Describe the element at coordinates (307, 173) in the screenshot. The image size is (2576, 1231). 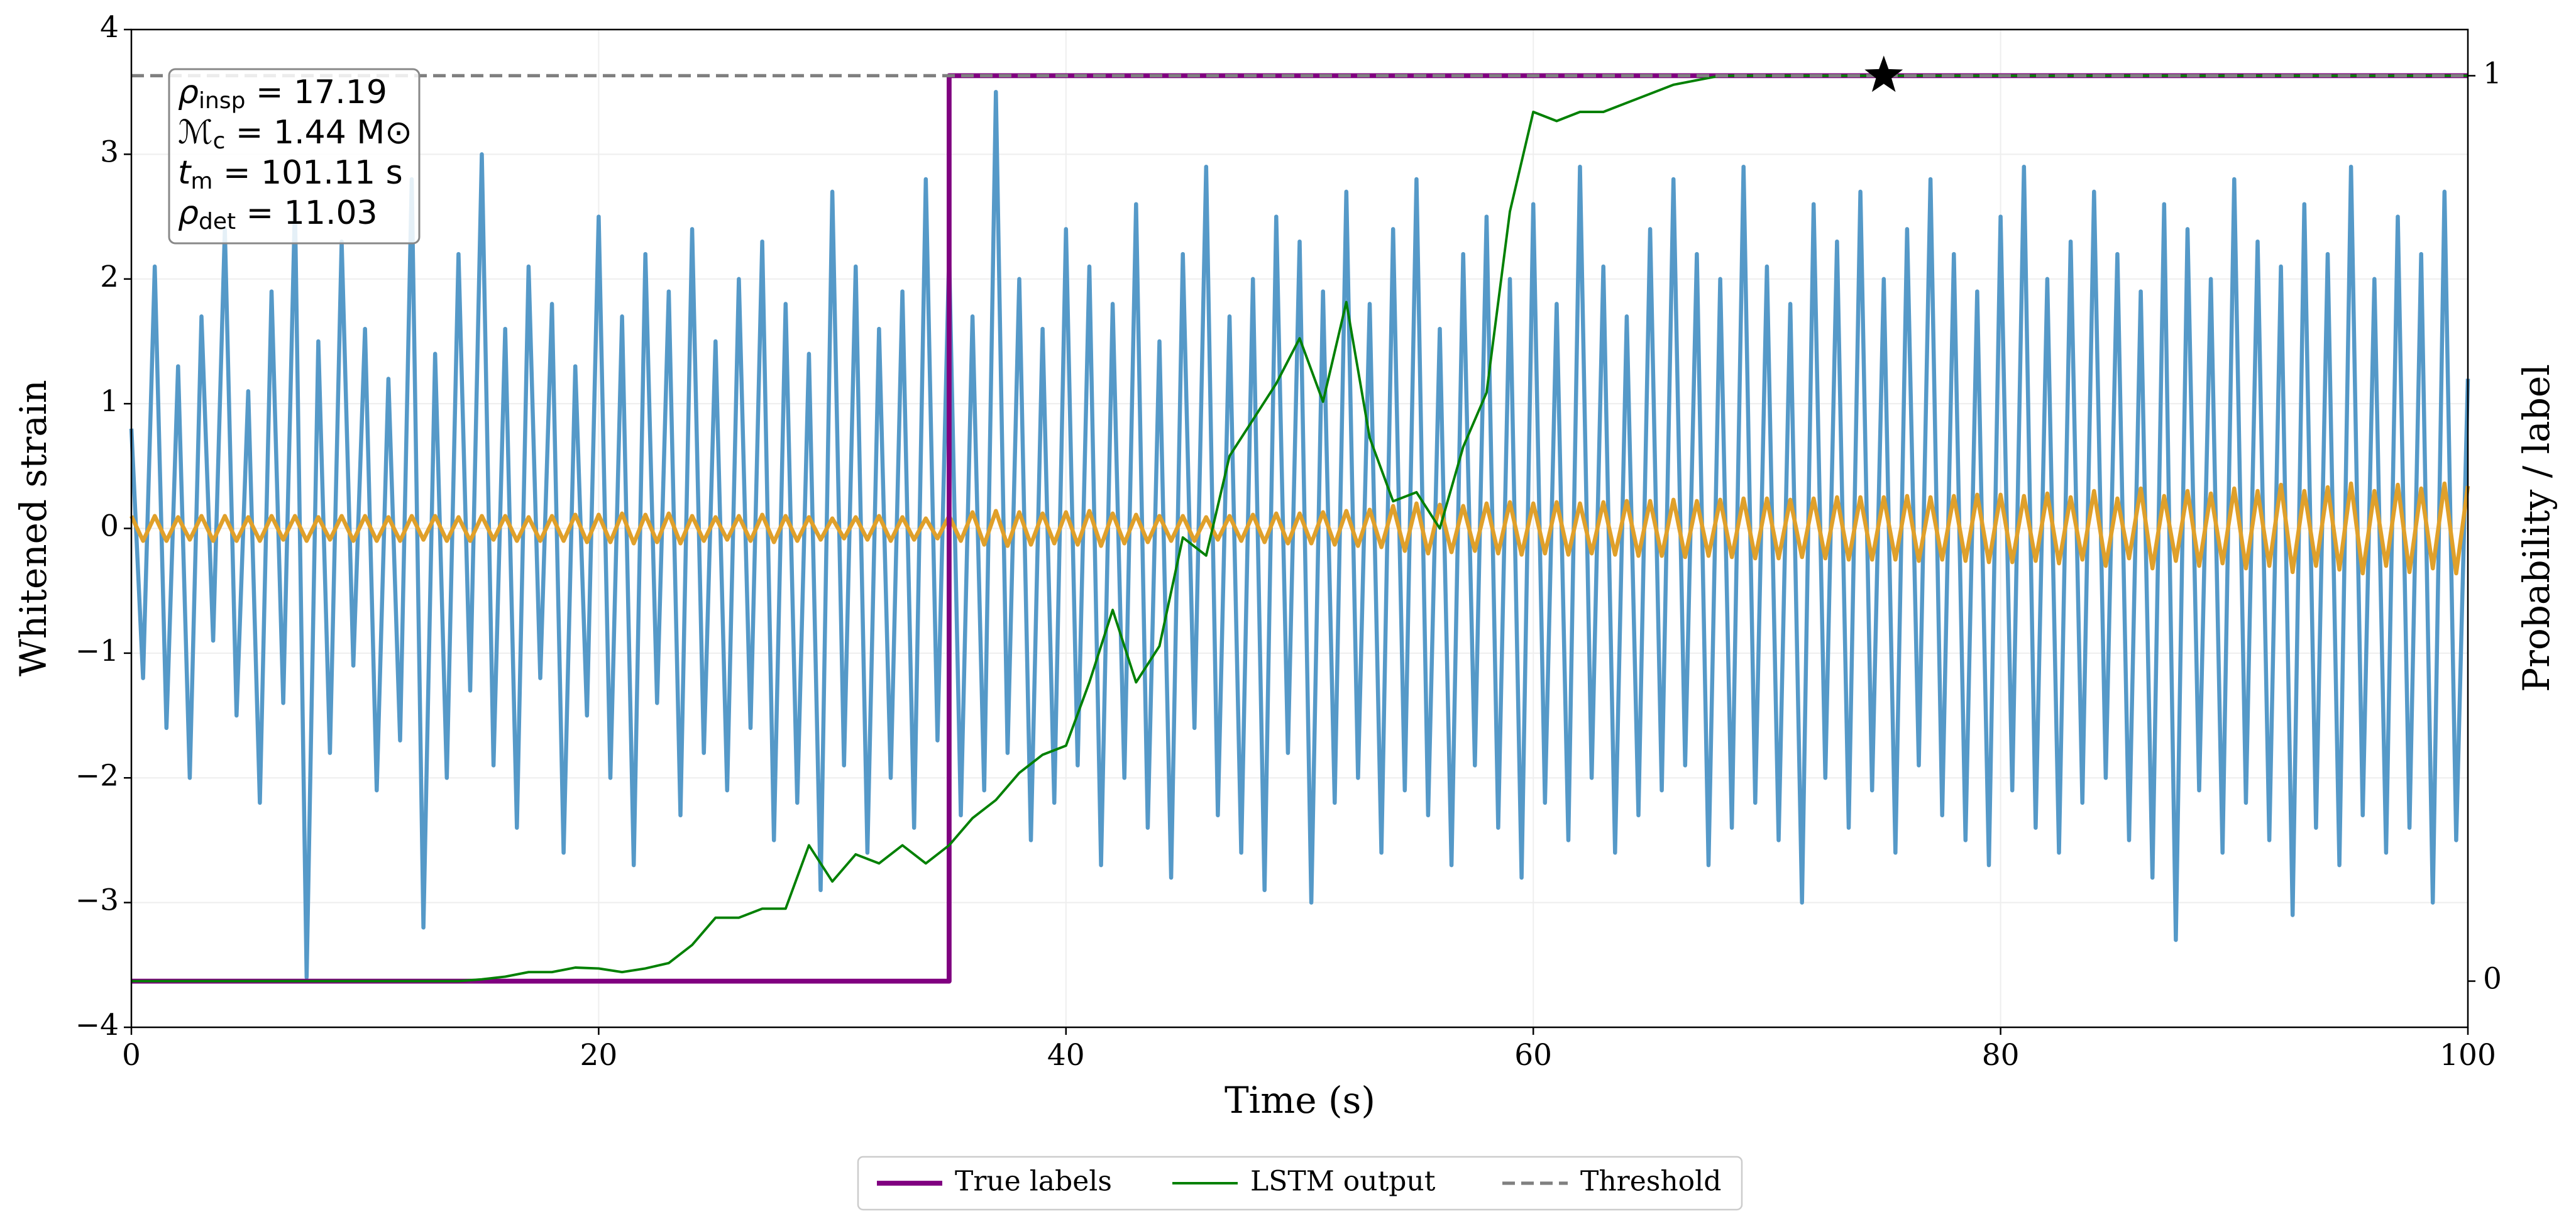
I see `annotation-rest: = 101.11 s` at that location.